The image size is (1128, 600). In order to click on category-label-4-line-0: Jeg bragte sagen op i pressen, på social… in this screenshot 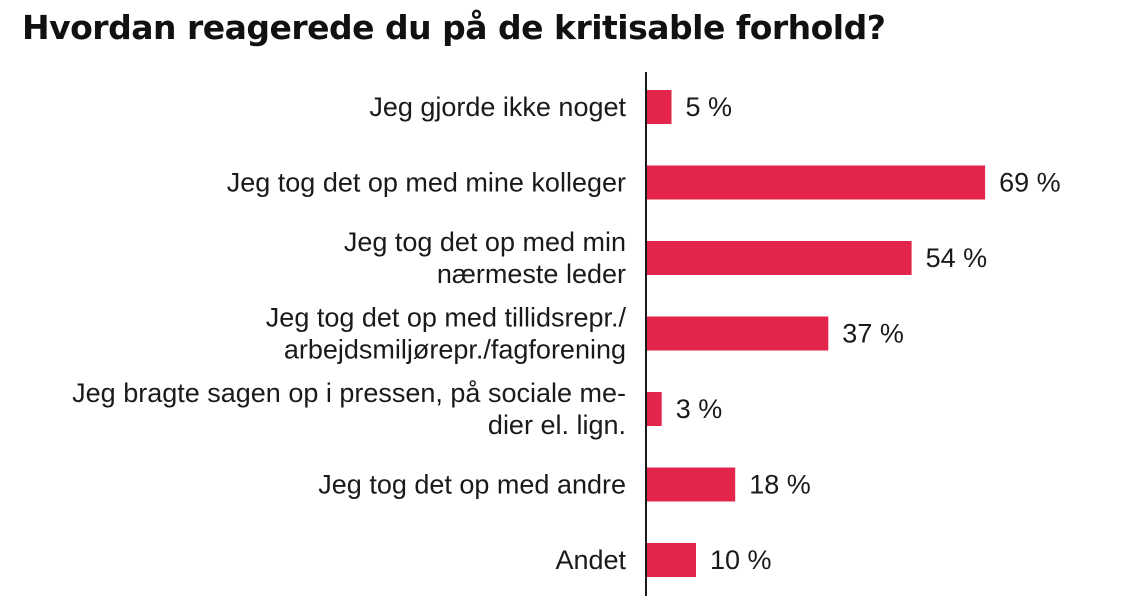, I will do `click(349, 393)`.